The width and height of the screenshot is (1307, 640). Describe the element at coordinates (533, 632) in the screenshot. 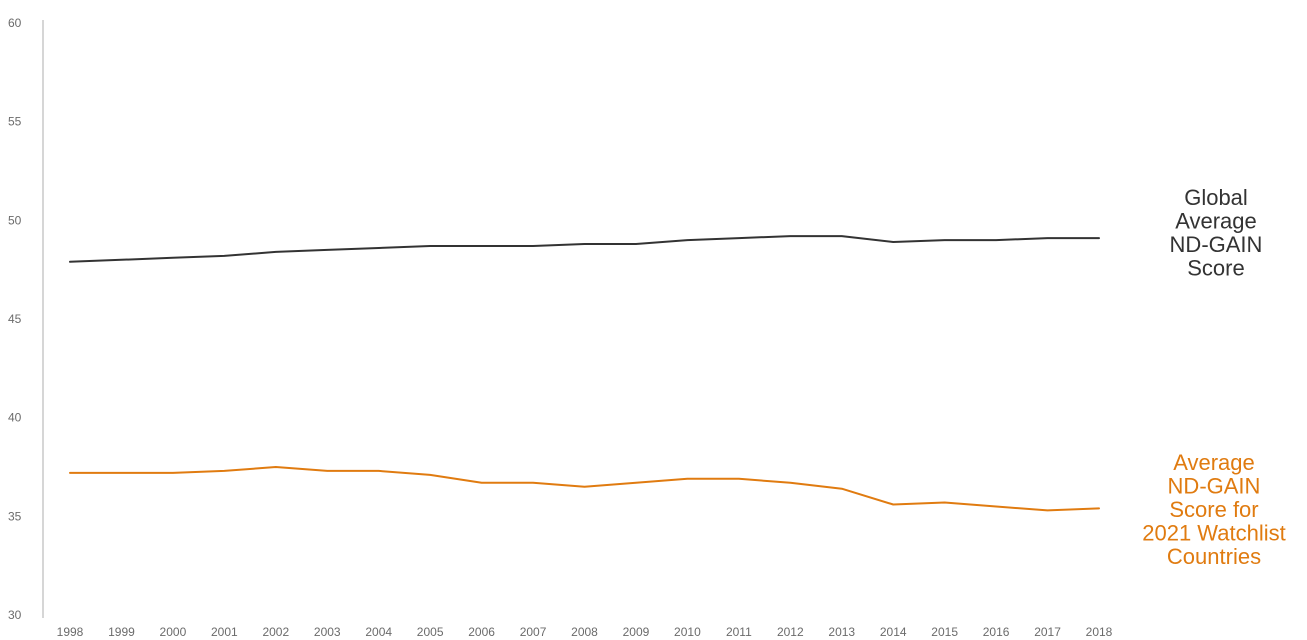

I see `x-tick-label: 2007` at that location.